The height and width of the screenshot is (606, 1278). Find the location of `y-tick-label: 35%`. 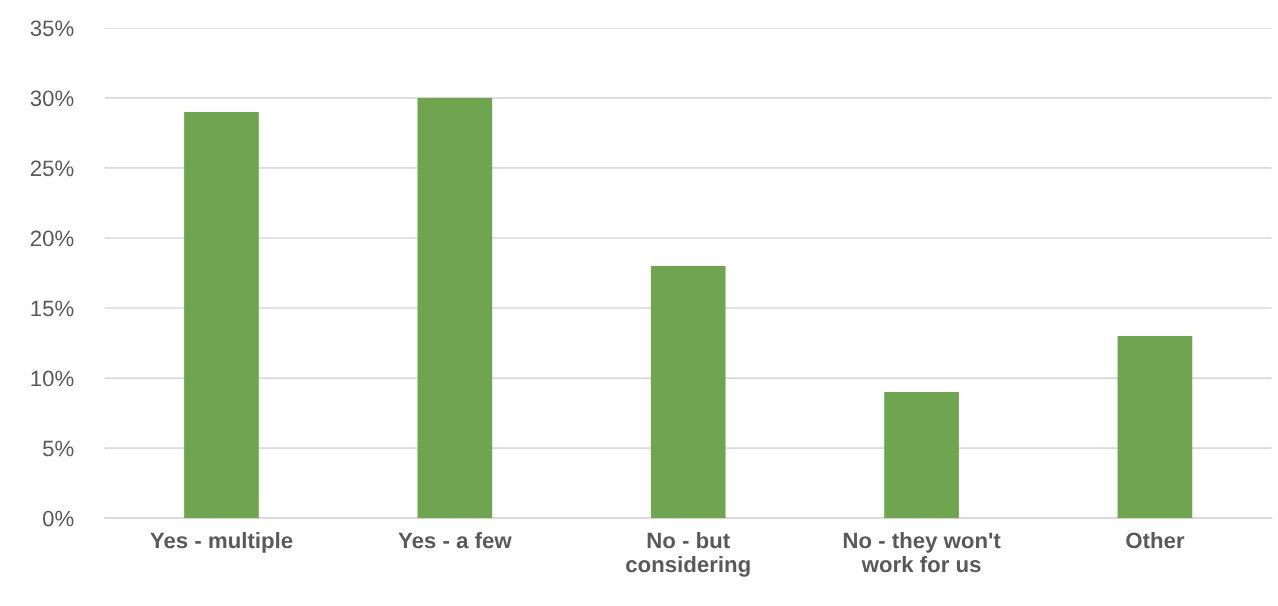

y-tick-label: 35% is located at coordinates (52, 28).